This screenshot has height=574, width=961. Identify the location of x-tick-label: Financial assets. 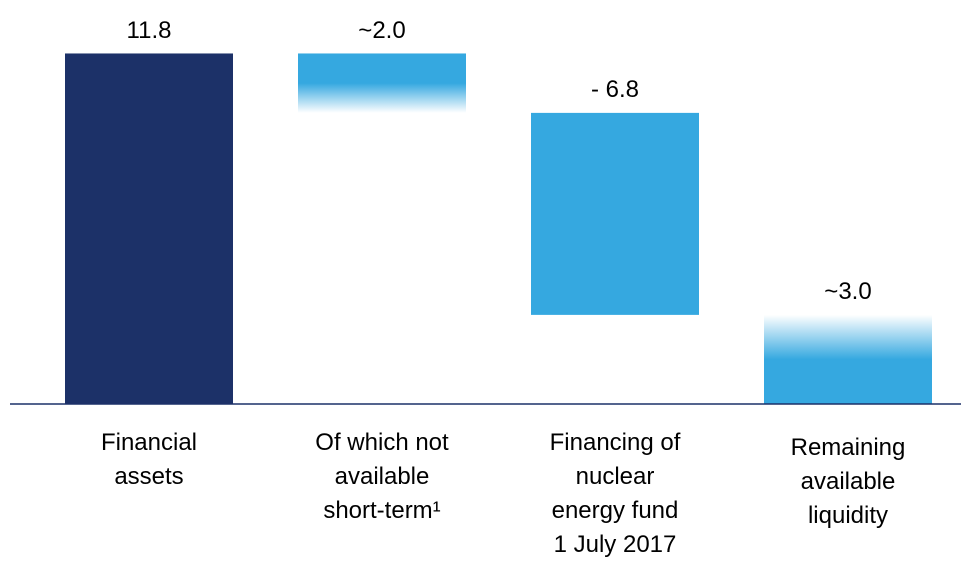
(149, 459).